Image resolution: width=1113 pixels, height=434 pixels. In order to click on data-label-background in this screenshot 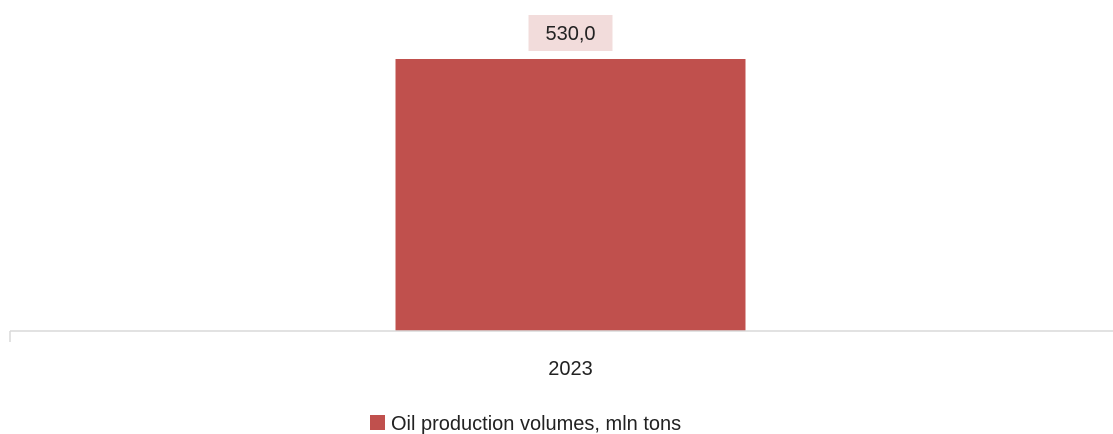, I will do `click(570, 33)`.